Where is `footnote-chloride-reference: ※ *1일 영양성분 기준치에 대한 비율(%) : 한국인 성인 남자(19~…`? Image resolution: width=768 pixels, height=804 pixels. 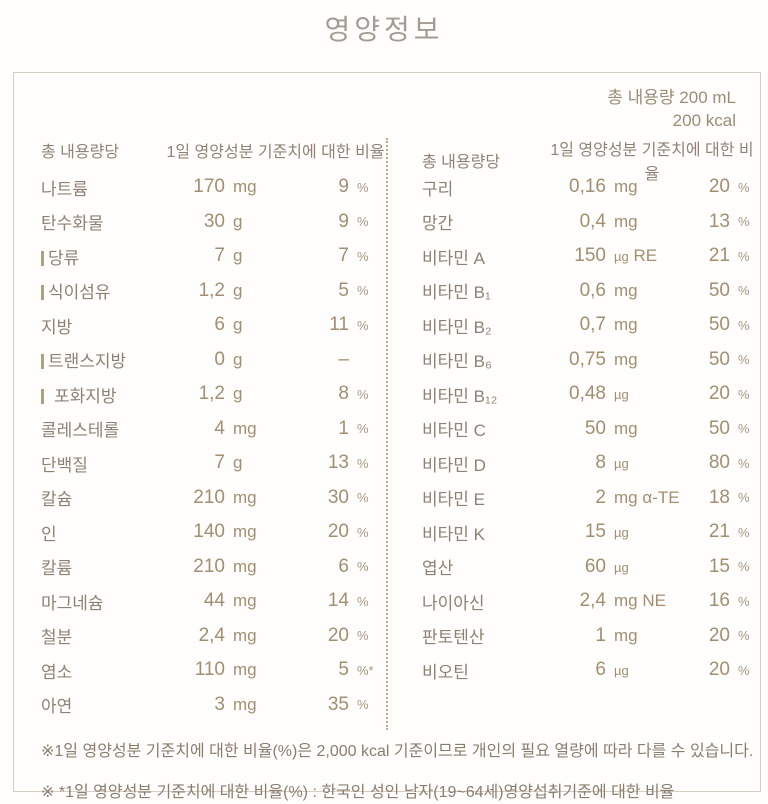
footnote-chloride-reference: ※ *1일 영양성분 기준치에 대한 비율(%) : 한국인 성인 남자(19~… is located at coordinates (358, 792).